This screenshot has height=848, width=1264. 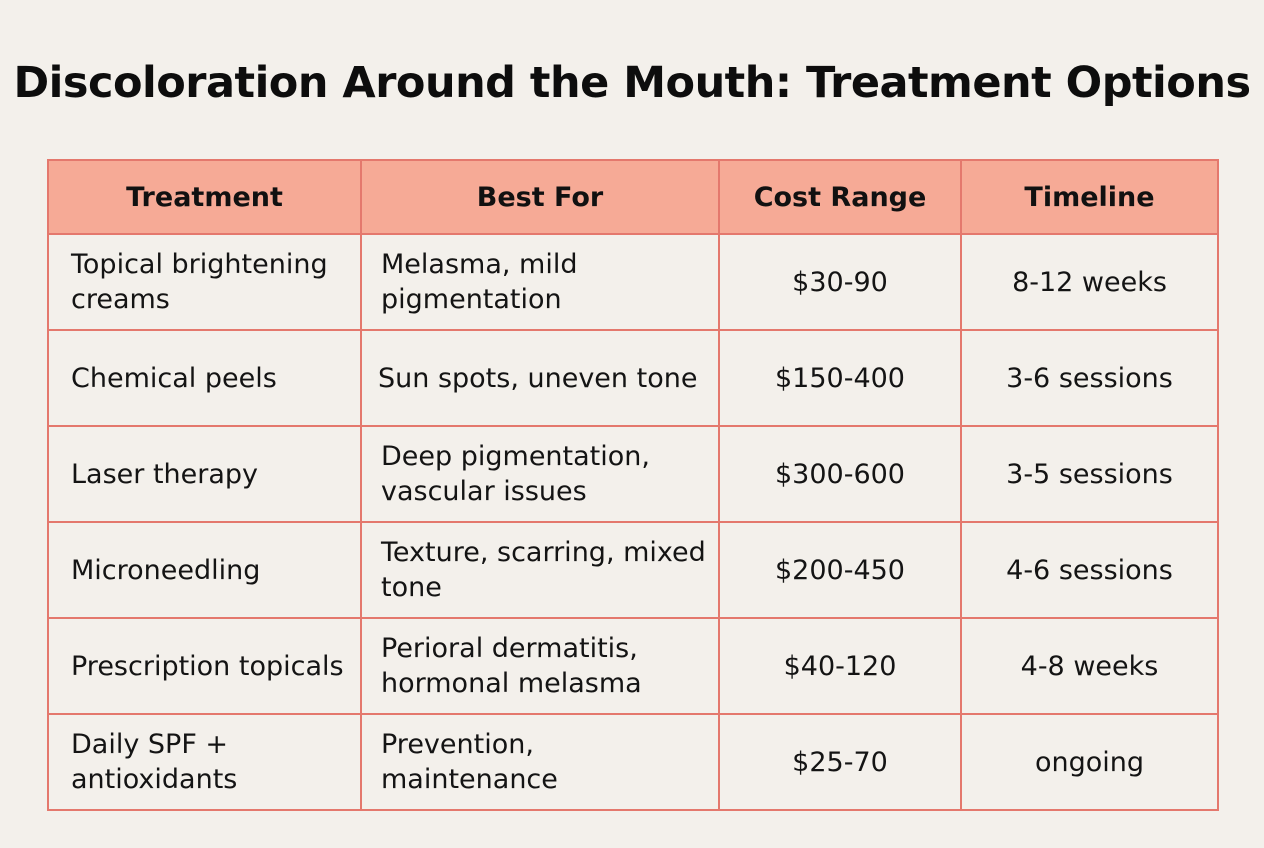 What do you see at coordinates (840, 570) in the screenshot?
I see `cost-cell: $200-450` at bounding box center [840, 570].